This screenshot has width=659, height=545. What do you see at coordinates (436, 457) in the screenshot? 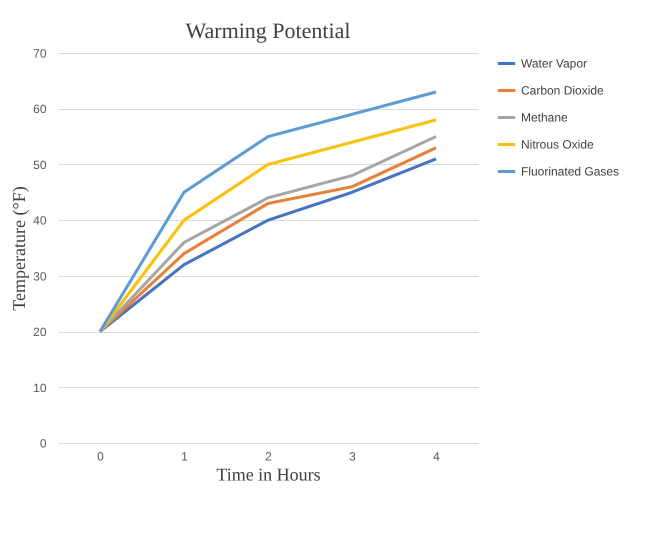
I see `x-tick-label: 4` at bounding box center [436, 457].